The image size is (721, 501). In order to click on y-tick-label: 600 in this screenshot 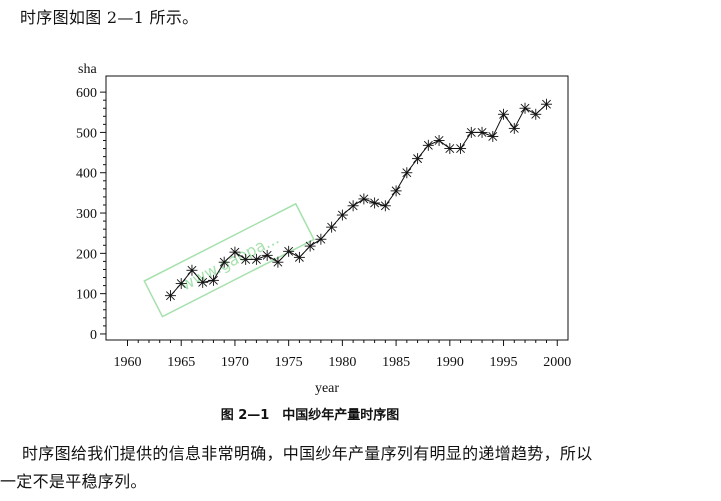, I will do `click(86, 93)`.